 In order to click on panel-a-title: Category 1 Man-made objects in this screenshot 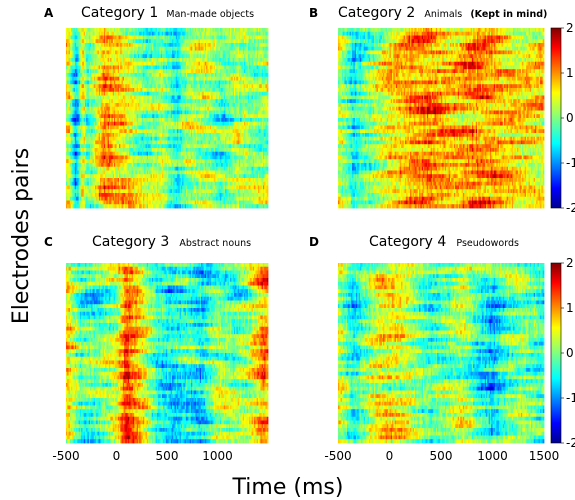, I will do `click(167, 11)`.